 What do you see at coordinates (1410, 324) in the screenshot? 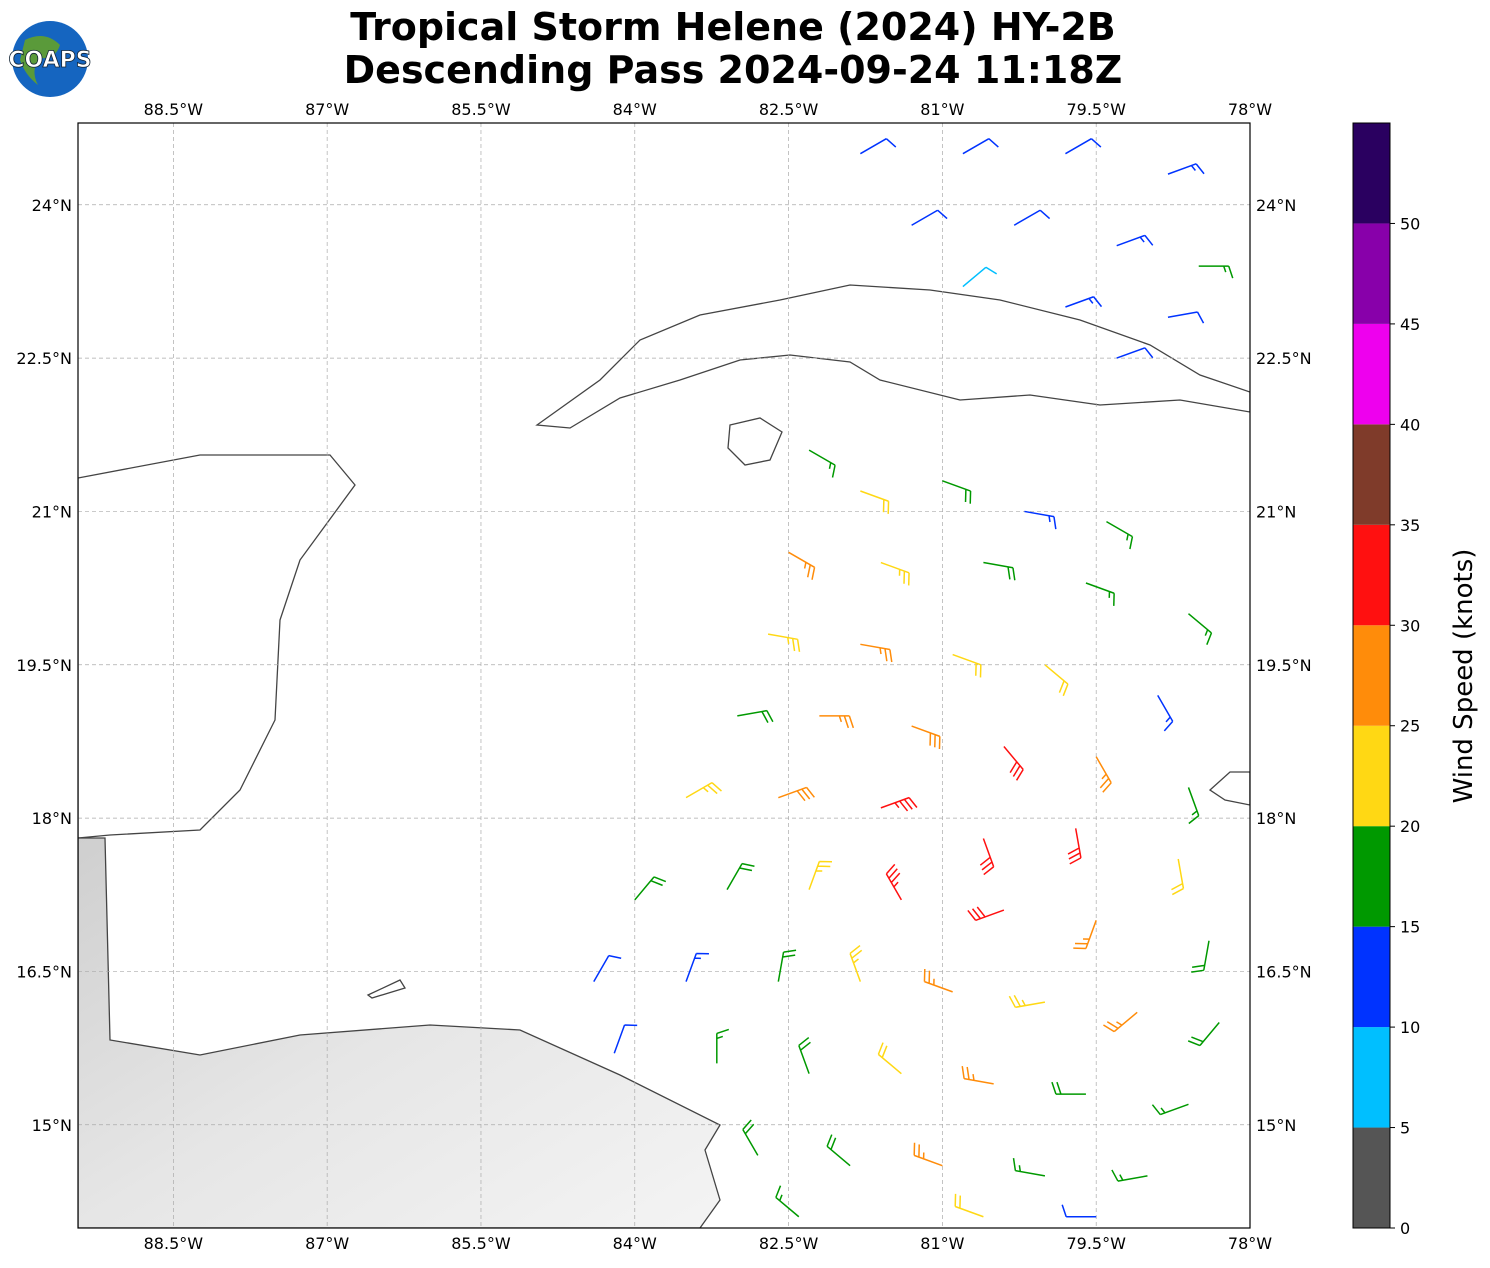
I see `colorbar-tick-label: 45` at bounding box center [1410, 324].